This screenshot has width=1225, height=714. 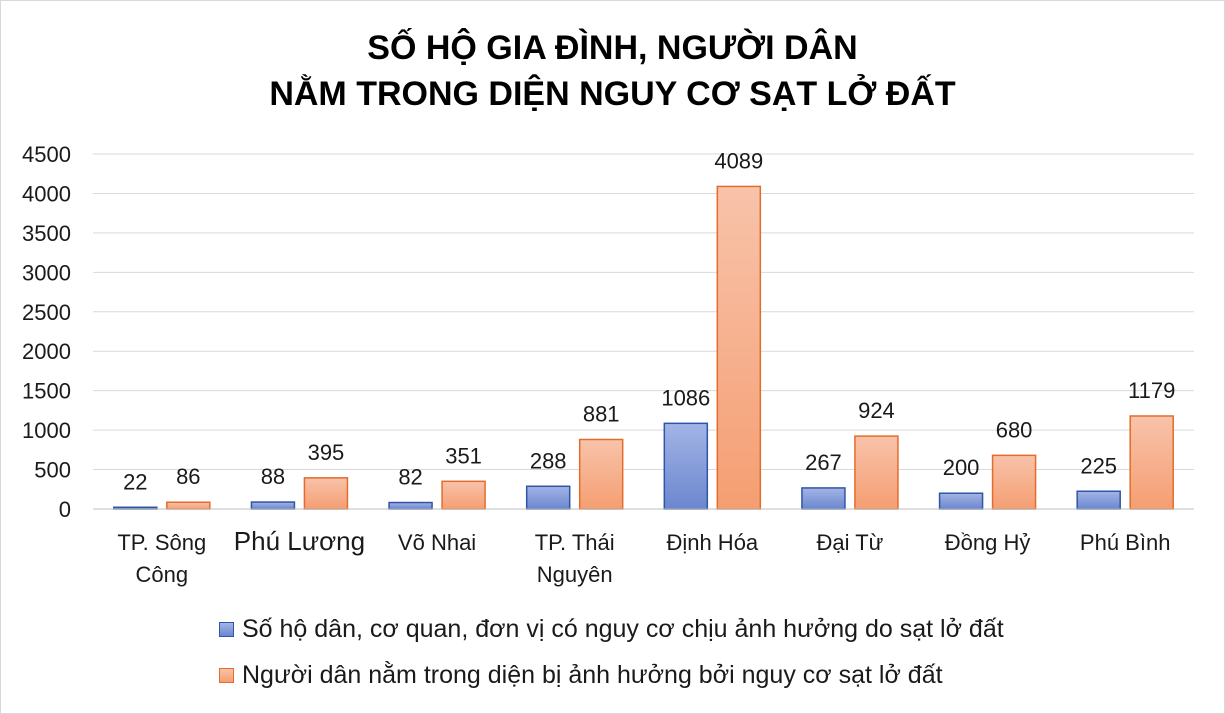 What do you see at coordinates (188, 476) in the screenshot?
I see `data-label: 86` at bounding box center [188, 476].